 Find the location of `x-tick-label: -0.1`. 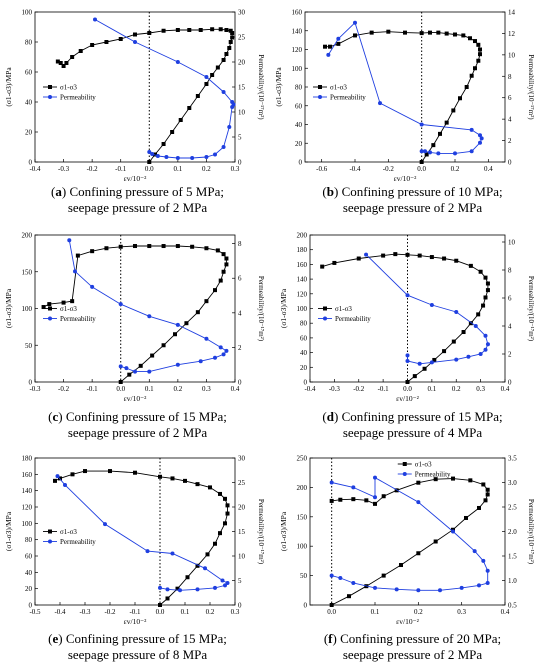

x-tick-label: -0.1 is located at coordinates (93, 389).